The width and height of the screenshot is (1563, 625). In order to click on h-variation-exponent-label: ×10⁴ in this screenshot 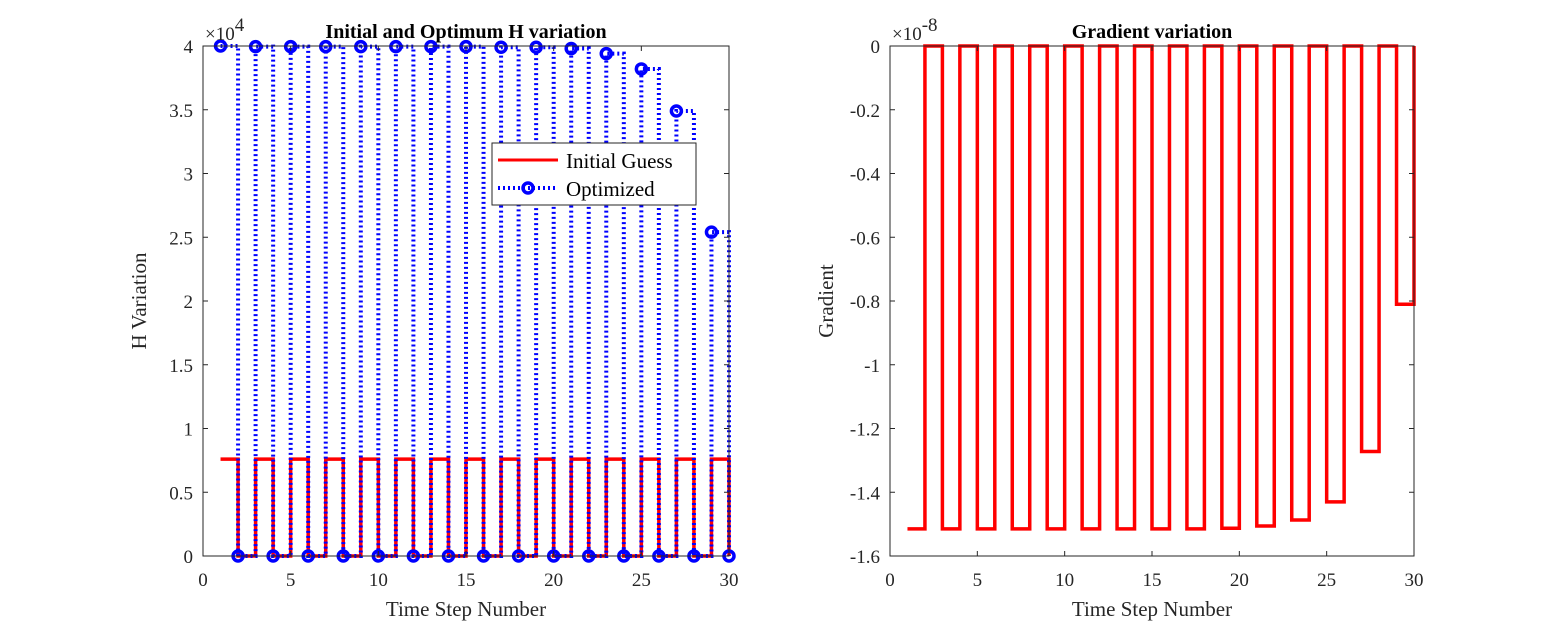, I will do `click(225, 30)`.